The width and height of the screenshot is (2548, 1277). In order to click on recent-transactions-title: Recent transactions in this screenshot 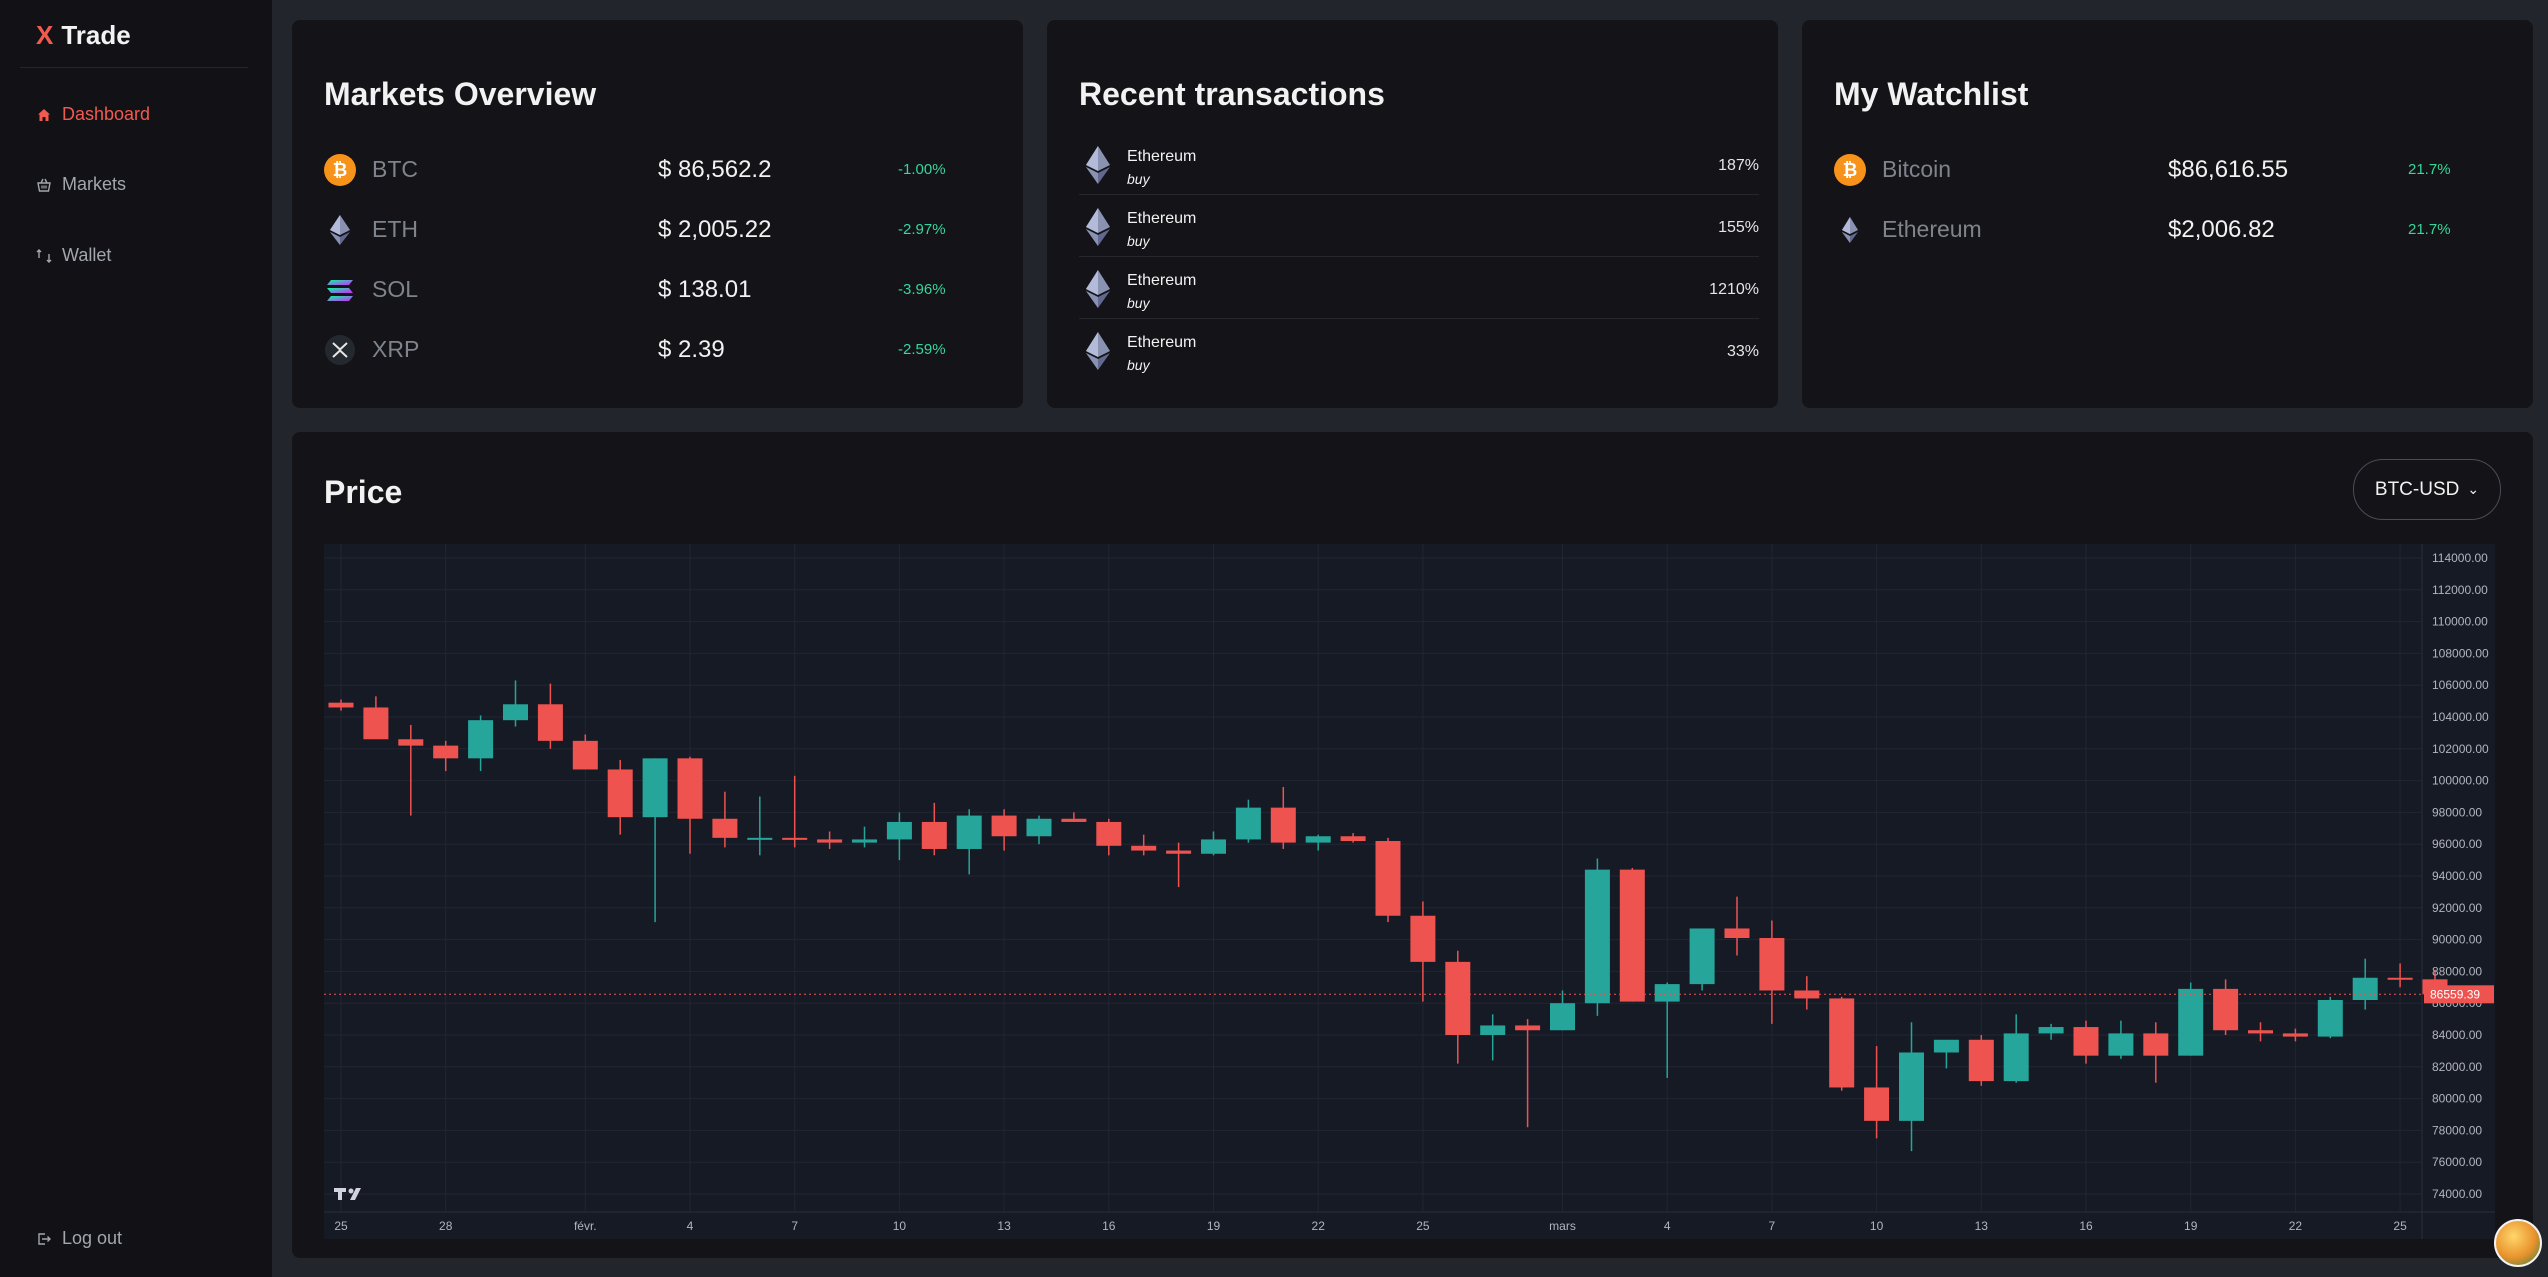, I will do `click(1232, 94)`.